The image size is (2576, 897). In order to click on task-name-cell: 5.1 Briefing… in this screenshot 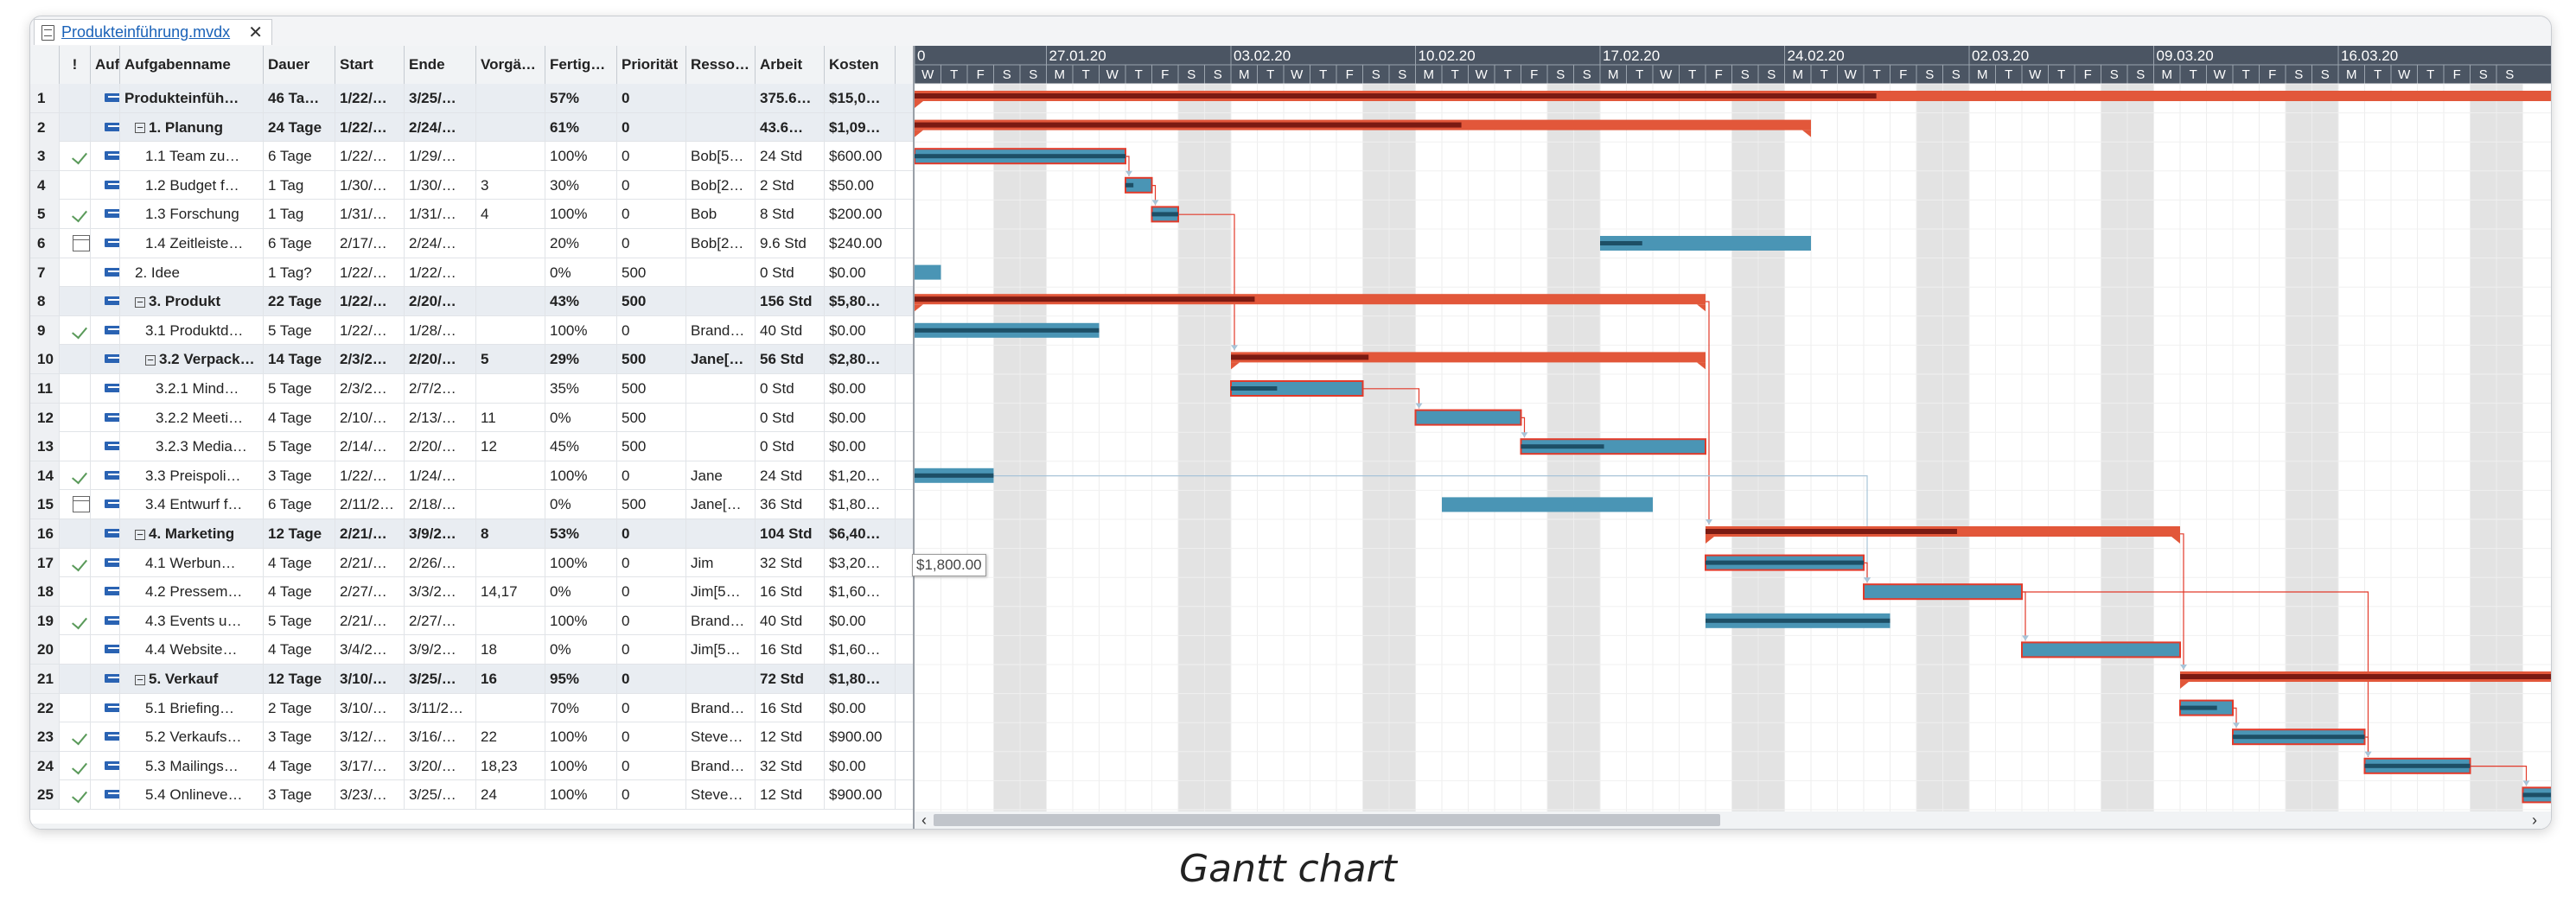, I will do `click(192, 707)`.